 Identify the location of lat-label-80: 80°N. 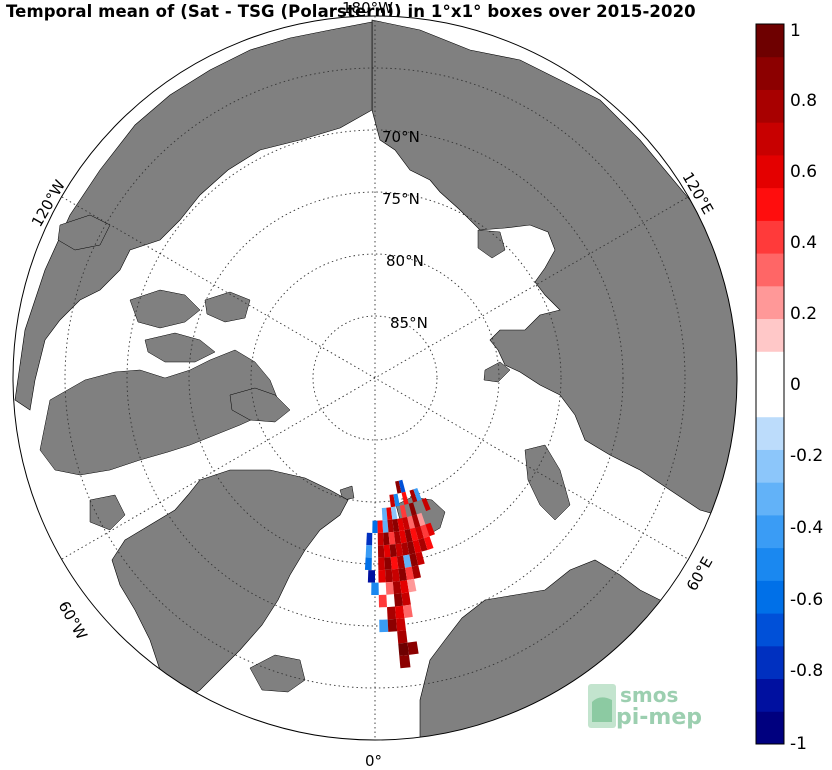
(405, 261).